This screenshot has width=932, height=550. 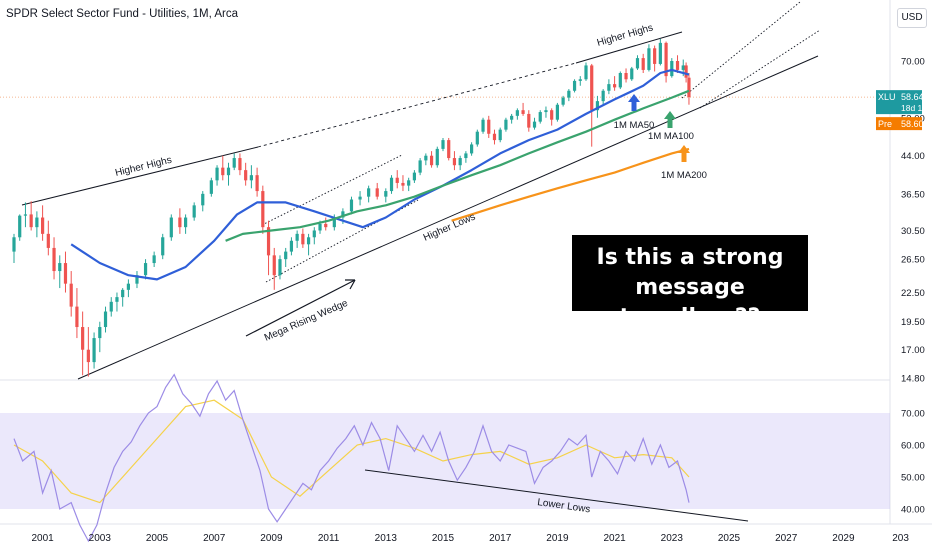 What do you see at coordinates (684, 175) in the screenshot?
I see `label-1m-ma200: 1M MA200` at bounding box center [684, 175].